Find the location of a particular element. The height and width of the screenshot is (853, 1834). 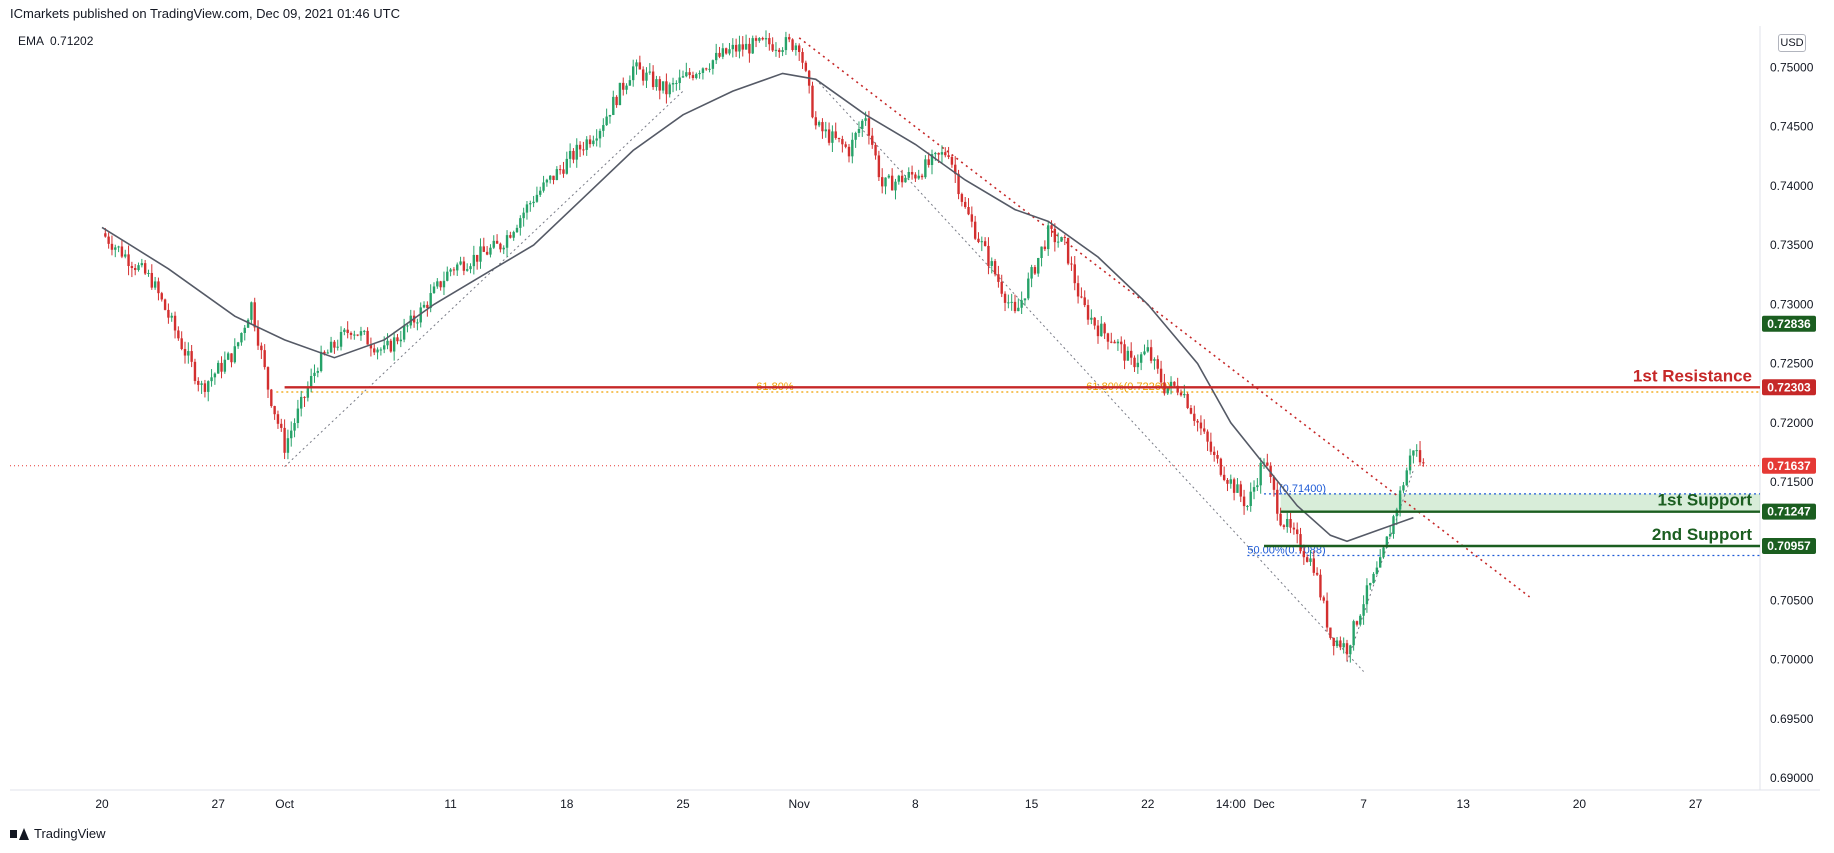

currency-badge: USD is located at coordinates (1792, 43).